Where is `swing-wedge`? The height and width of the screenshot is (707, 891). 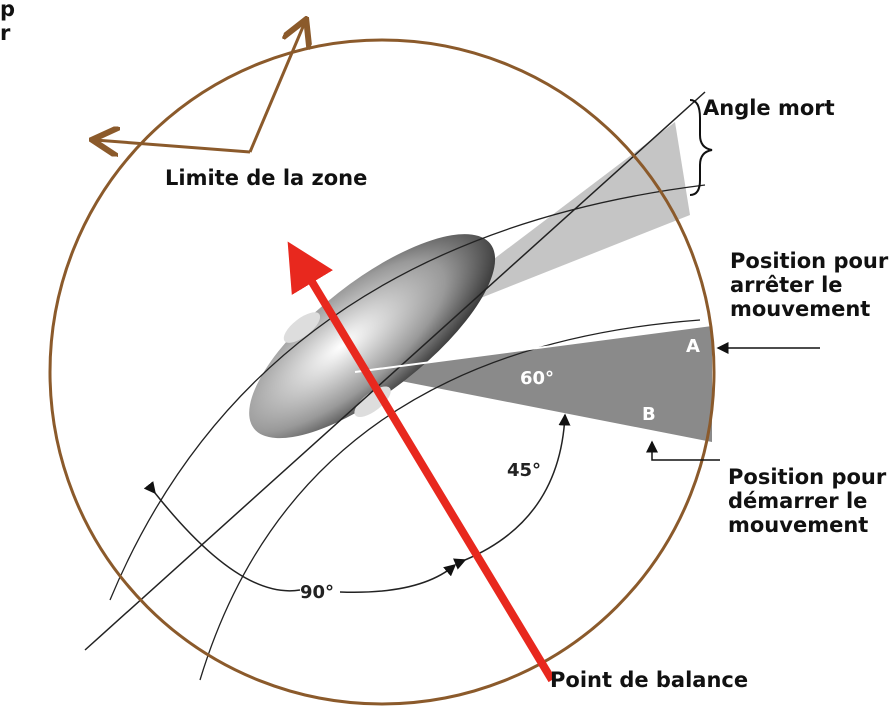
swing-wedge is located at coordinates (533, 383).